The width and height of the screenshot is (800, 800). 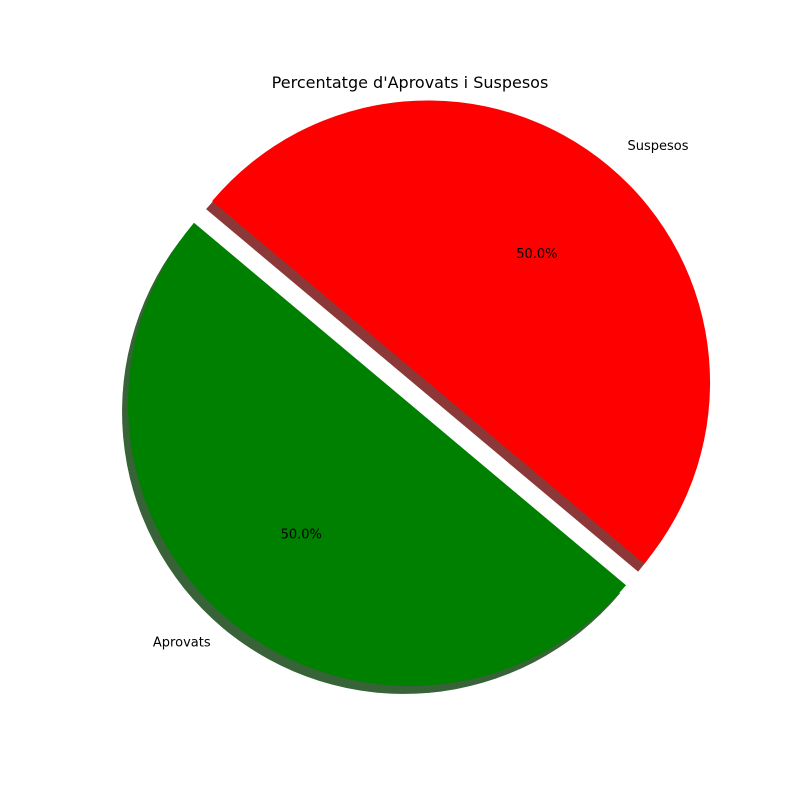 I want to click on percent-label-suspesos: 50.0%, so click(x=536, y=254).